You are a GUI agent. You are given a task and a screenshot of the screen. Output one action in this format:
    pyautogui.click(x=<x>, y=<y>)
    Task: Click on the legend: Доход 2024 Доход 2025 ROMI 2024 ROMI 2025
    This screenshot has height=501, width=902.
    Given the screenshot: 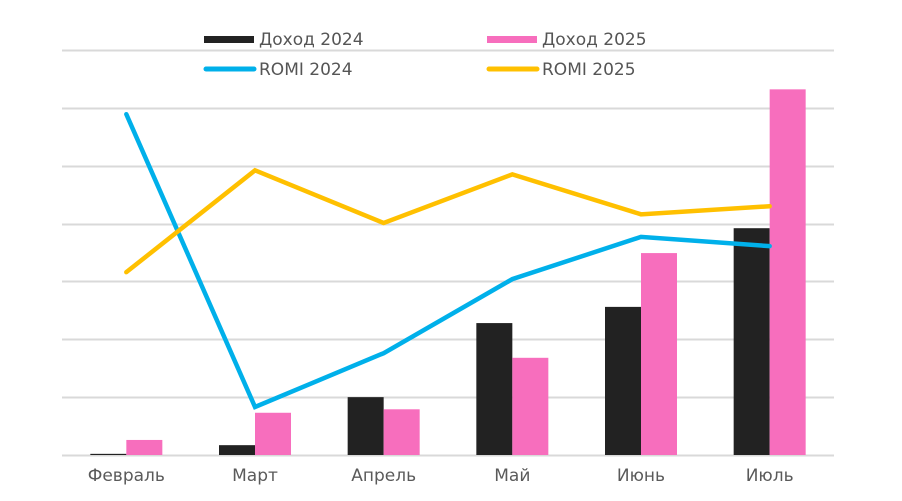 What is the action you would take?
    pyautogui.click(x=425, y=55)
    